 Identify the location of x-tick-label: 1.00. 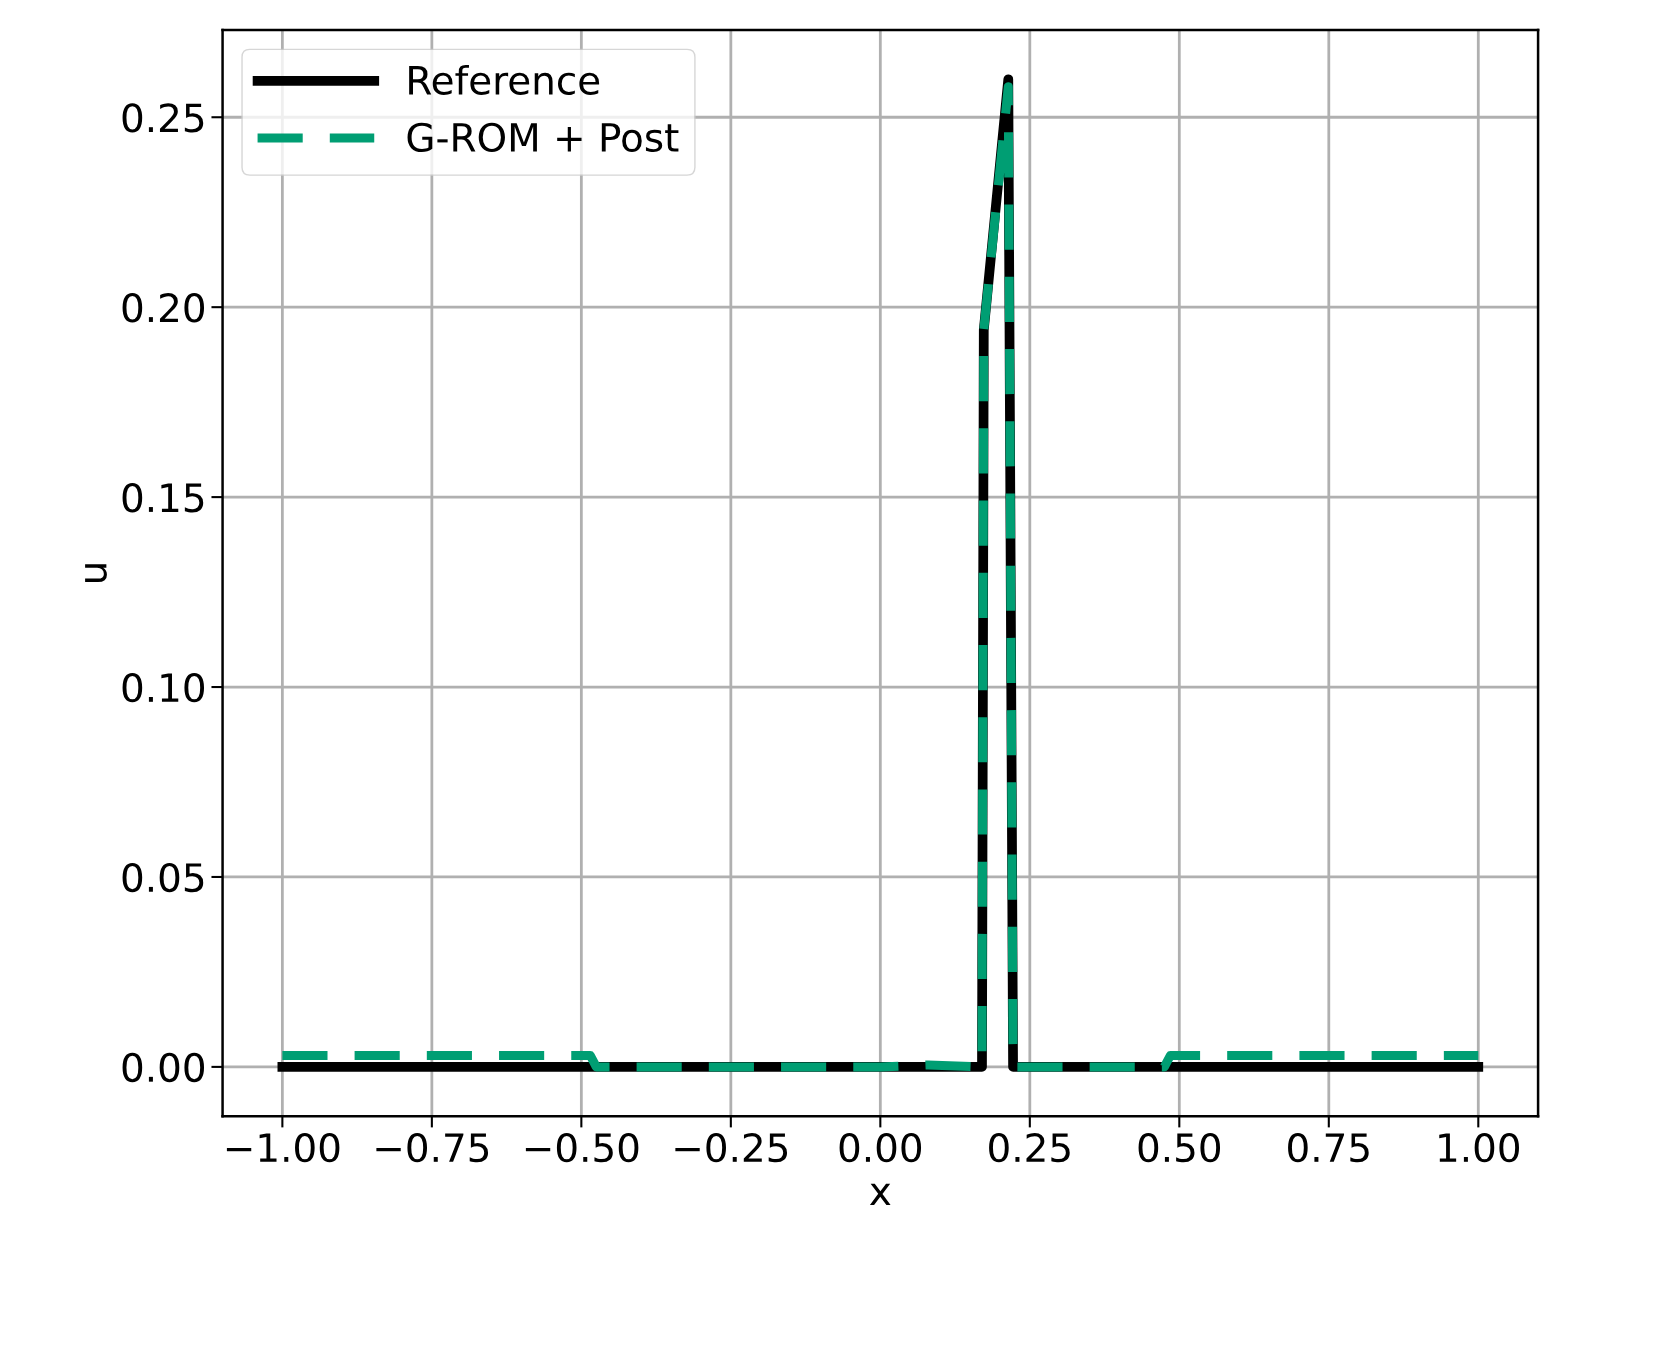
(1479, 1147).